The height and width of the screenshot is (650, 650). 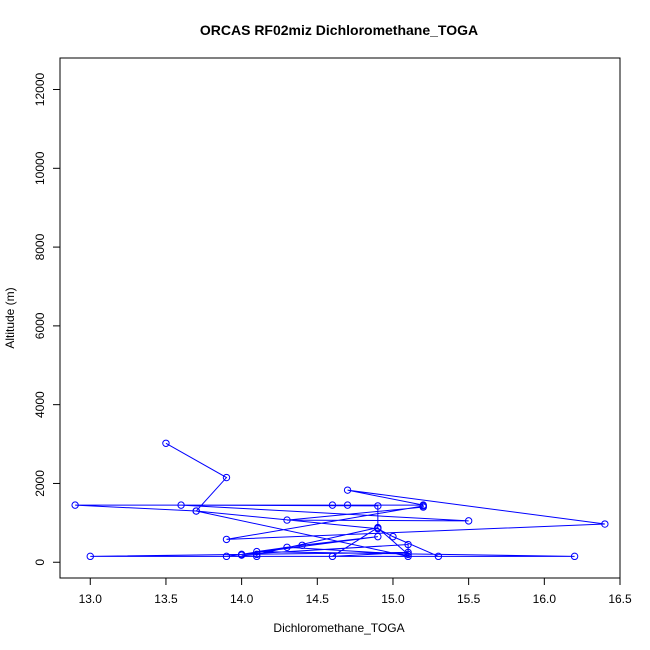 What do you see at coordinates (10, 317) in the screenshot?
I see `y-axis-label: Altitude (m)` at bounding box center [10, 317].